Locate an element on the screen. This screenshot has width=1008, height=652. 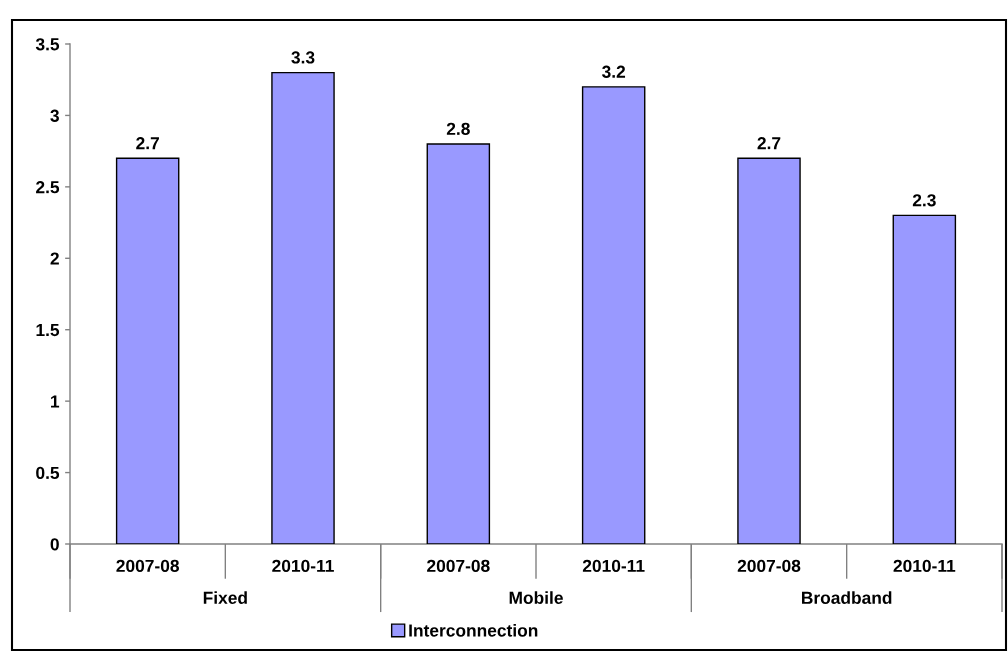
data-label: 2.8 is located at coordinates (458, 129).